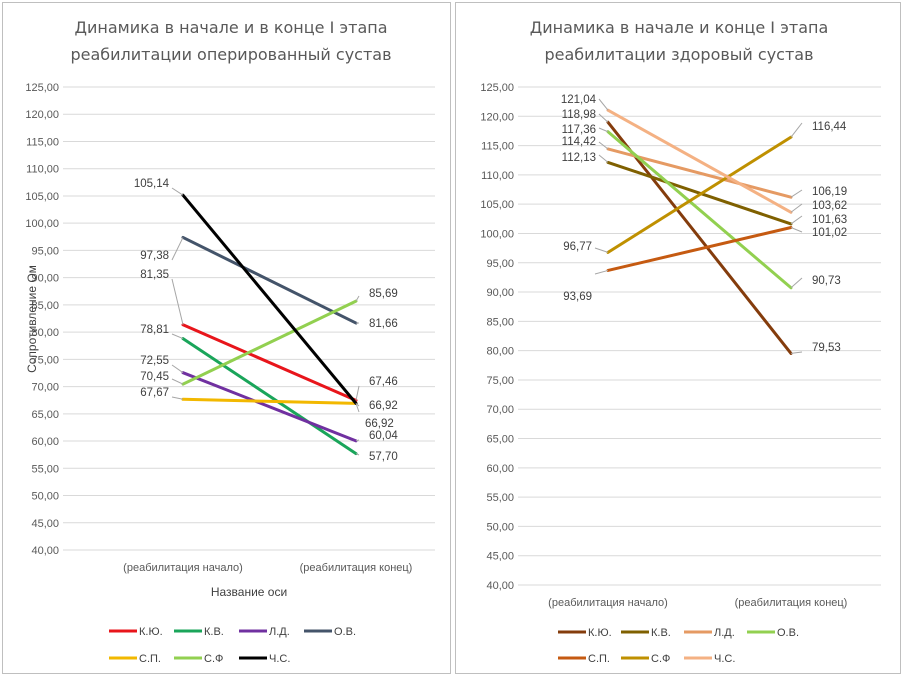  Describe the element at coordinates (152, 184) in the screenshot. I see `data-label: 105,14` at that location.